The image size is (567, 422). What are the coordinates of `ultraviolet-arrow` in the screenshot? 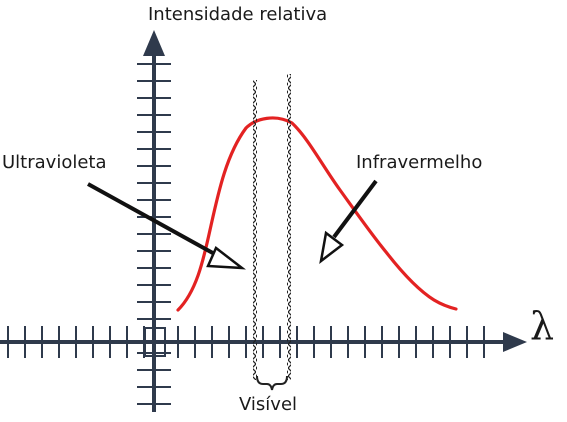 It's located at (166, 226).